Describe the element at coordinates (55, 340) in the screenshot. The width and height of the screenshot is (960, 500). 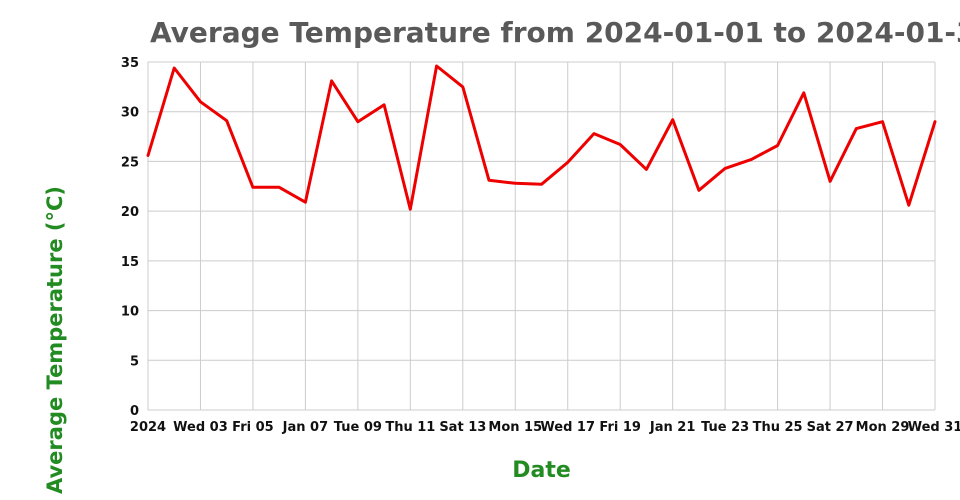
I see `y-axis-label: Average Temperature (°C)` at that location.